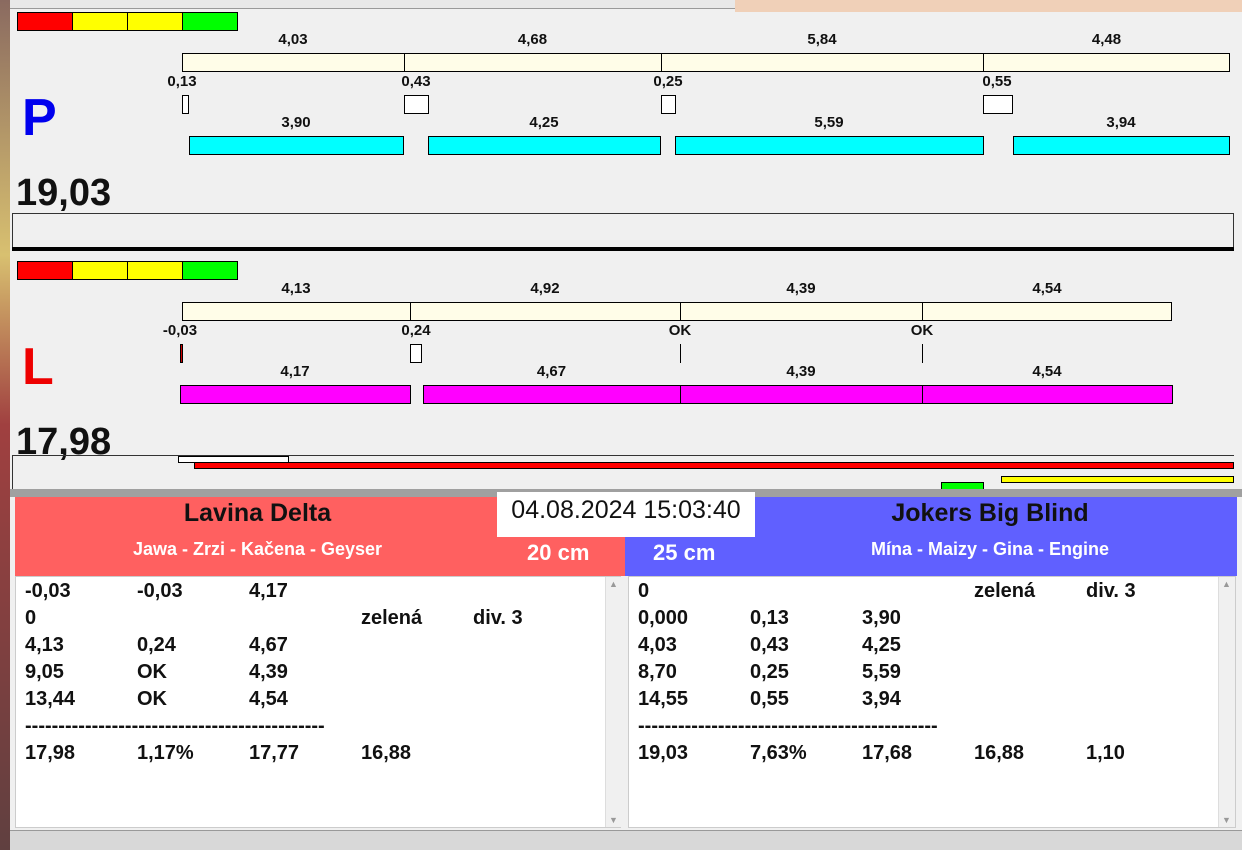 The height and width of the screenshot is (850, 1242). What do you see at coordinates (551, 371) in the screenshot?
I see `run-label: 4,67` at bounding box center [551, 371].